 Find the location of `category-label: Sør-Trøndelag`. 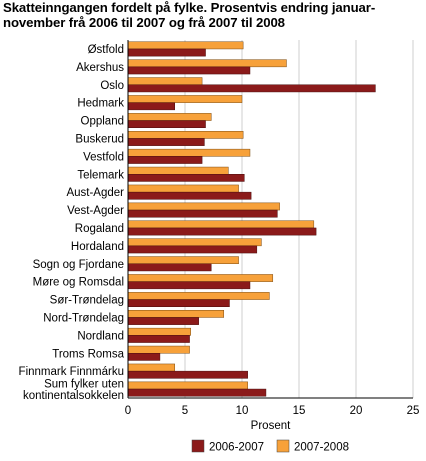

category-label: Sør-Trøndelag is located at coordinates (87, 301).